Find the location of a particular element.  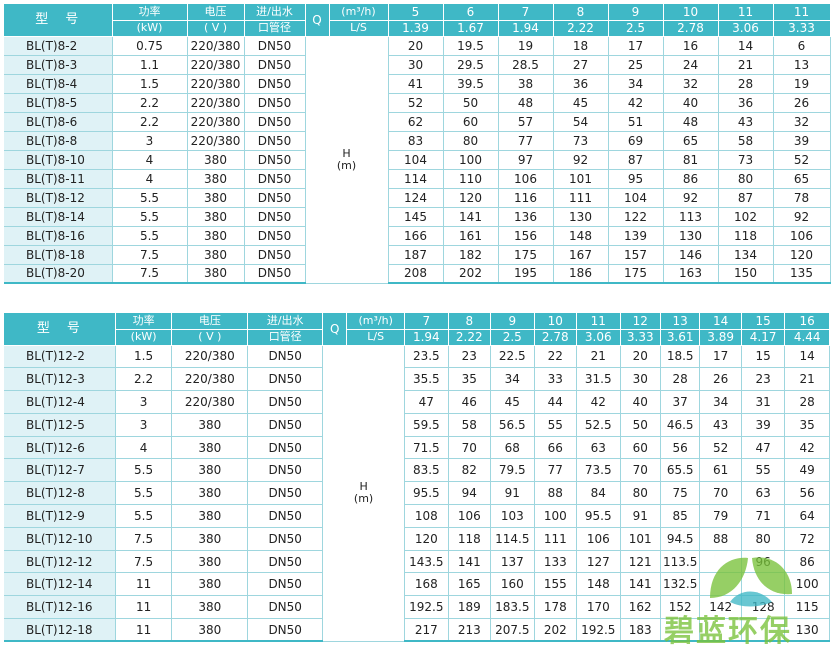

head-value-cell: 79.5 is located at coordinates (512, 470).